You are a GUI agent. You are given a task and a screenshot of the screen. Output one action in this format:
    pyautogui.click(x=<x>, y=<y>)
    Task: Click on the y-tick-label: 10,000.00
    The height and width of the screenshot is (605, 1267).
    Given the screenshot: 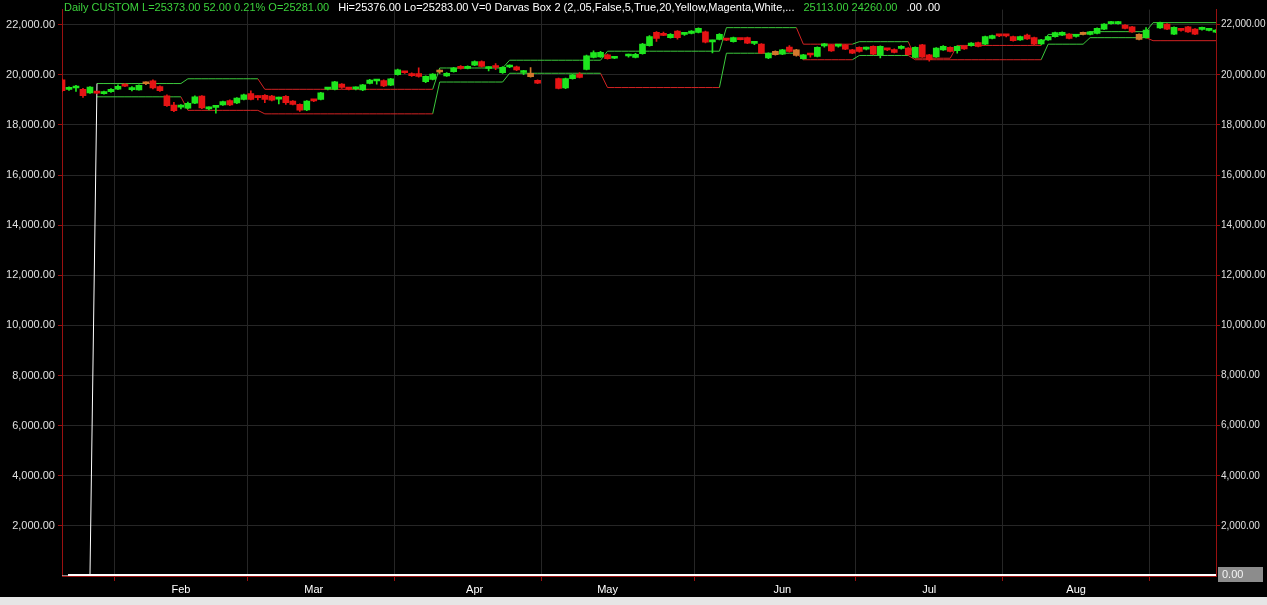 What is the action you would take?
    pyautogui.click(x=30, y=324)
    